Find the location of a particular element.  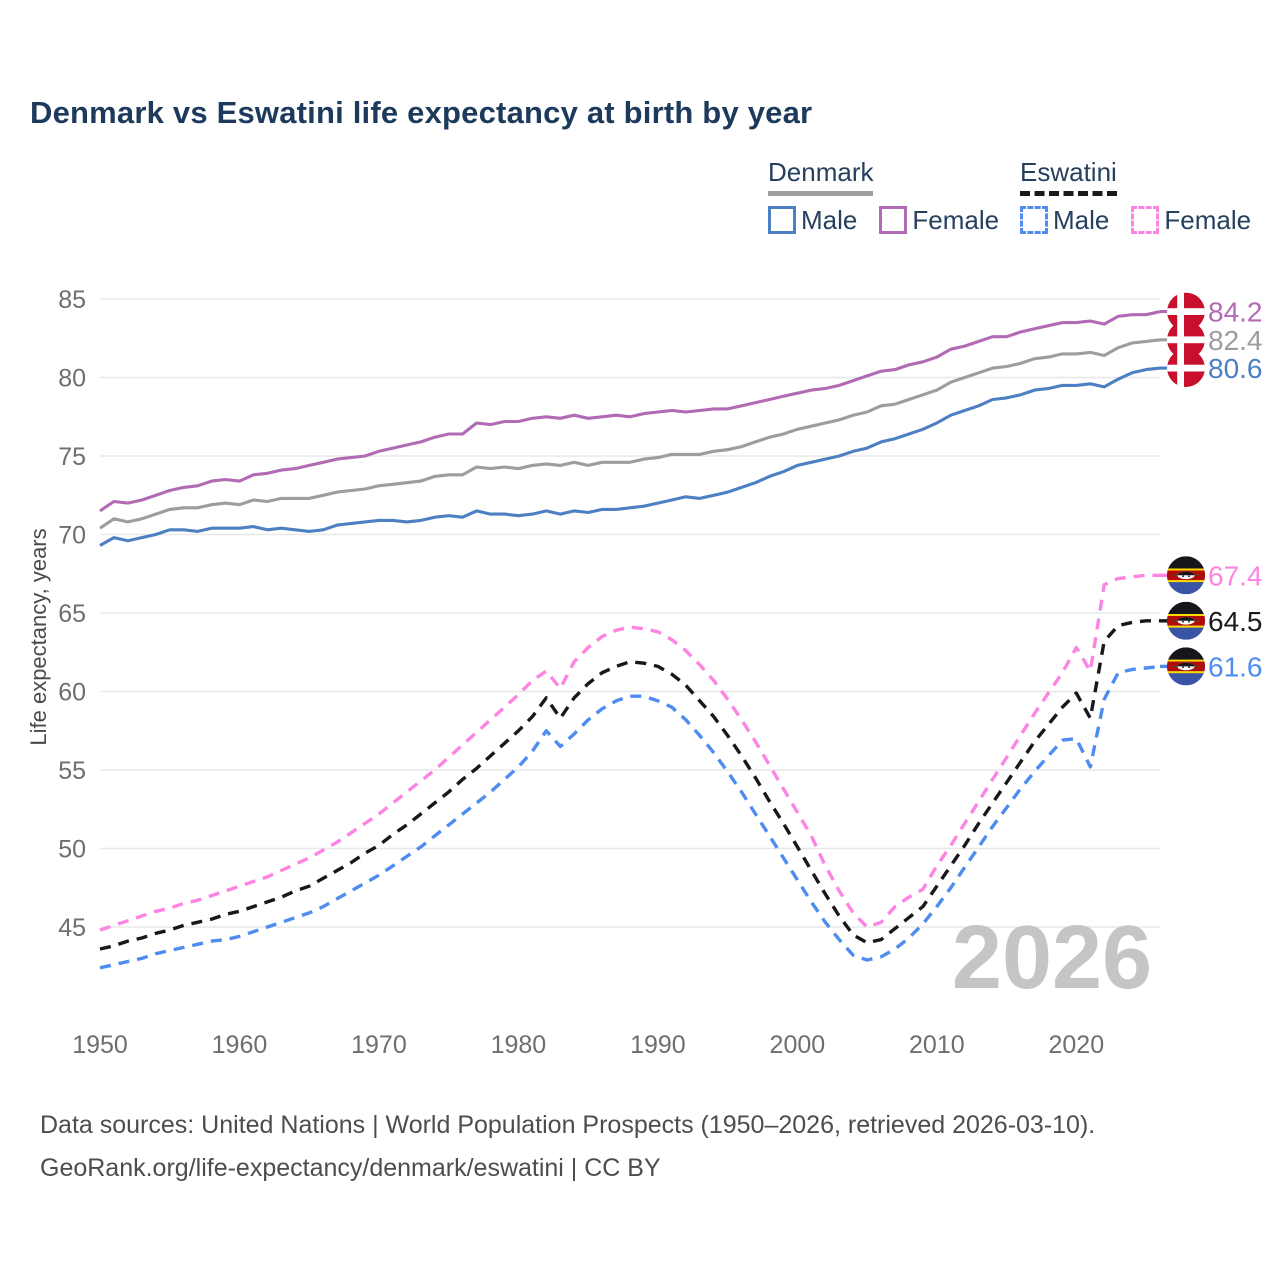

y-tick-label: 50 is located at coordinates (72, 850).